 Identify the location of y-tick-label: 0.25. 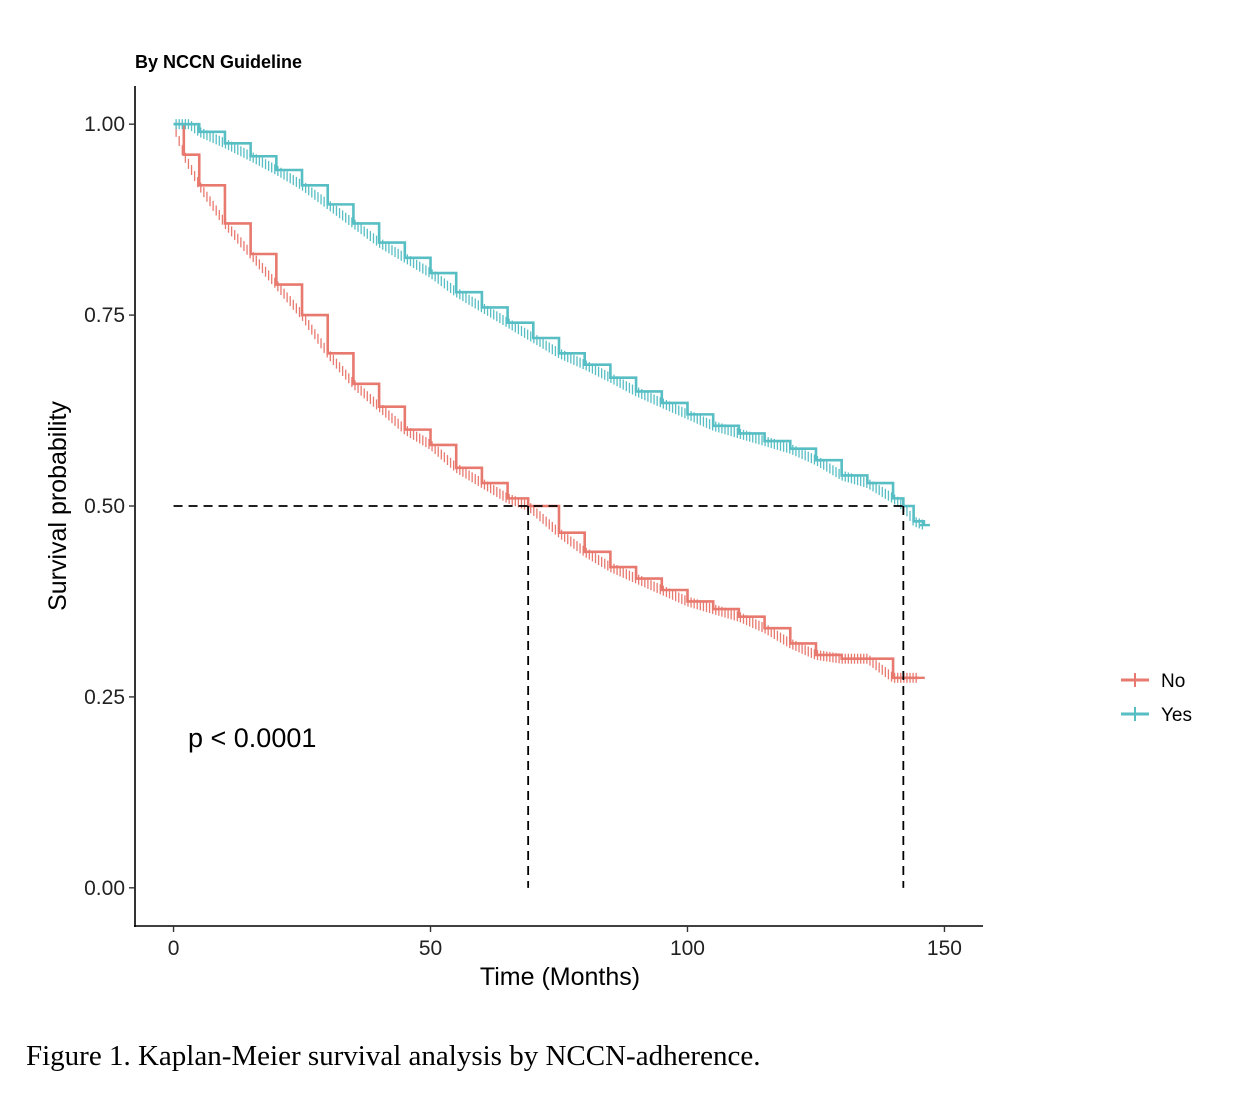
(104, 697).